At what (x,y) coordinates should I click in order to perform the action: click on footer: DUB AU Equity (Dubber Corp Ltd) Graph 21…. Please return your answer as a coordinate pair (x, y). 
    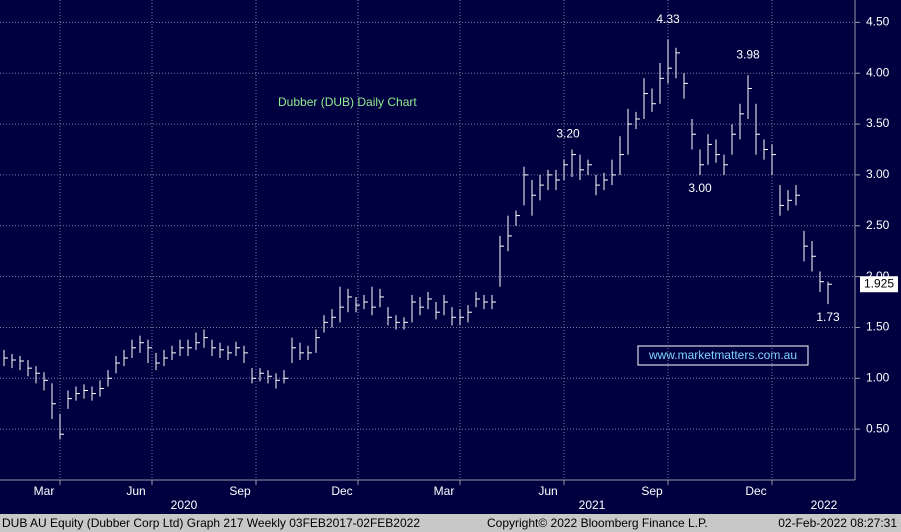
    Looking at the image, I should click on (450, 523).